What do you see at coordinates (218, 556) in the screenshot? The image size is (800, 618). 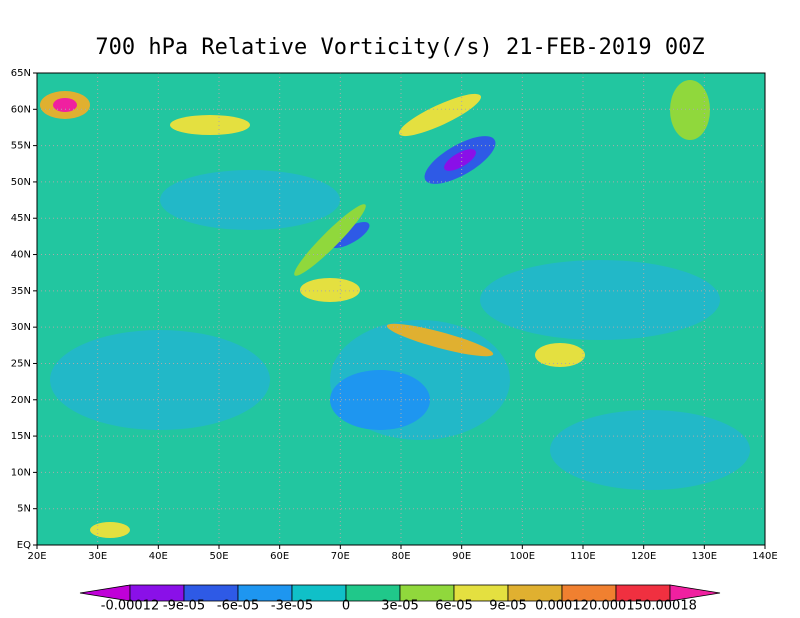 I see `lon-label: 50E` at bounding box center [218, 556].